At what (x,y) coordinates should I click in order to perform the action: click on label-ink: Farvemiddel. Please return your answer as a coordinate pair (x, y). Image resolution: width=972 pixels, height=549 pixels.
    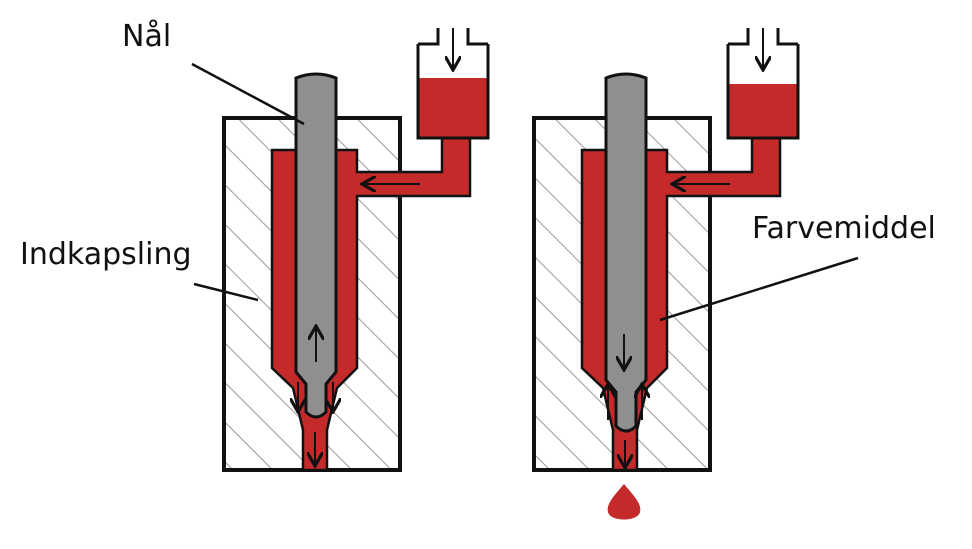
    Looking at the image, I should click on (844, 228).